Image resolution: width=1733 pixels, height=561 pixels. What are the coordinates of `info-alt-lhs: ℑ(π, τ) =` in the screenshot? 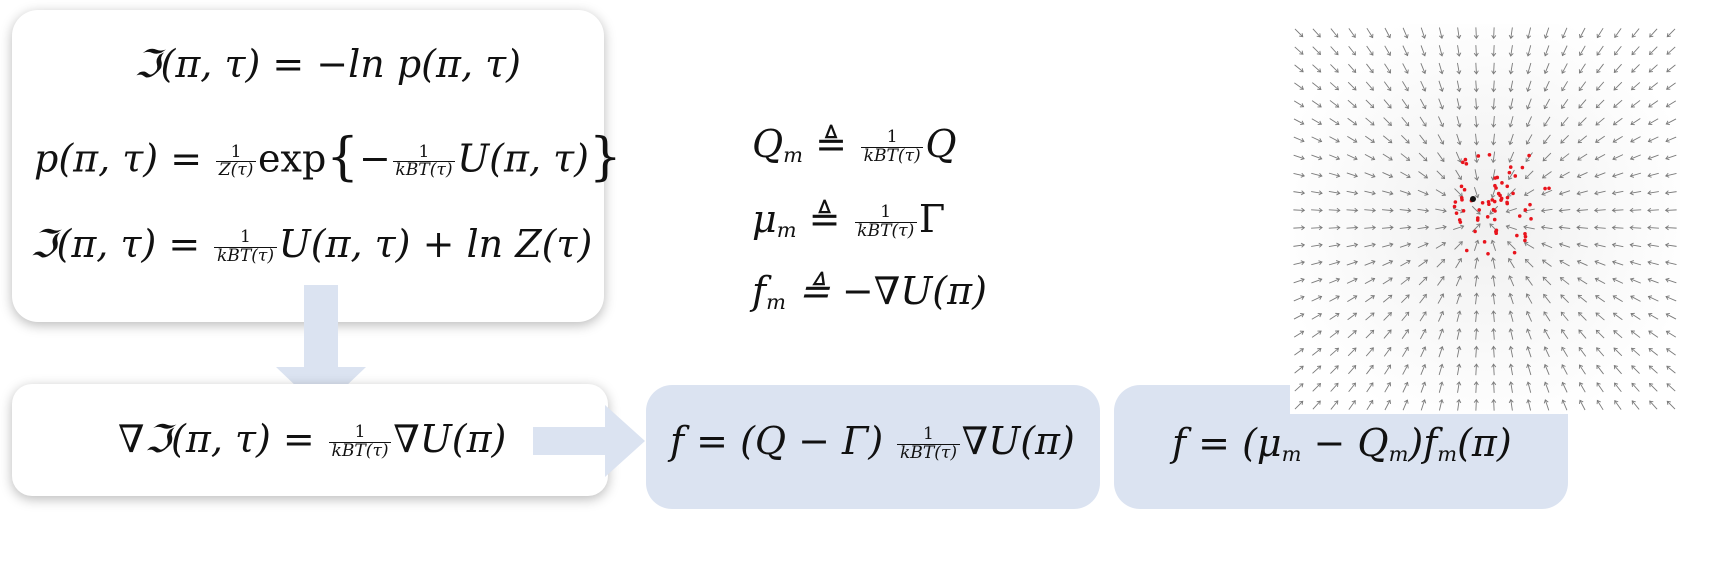 It's located at (115, 244).